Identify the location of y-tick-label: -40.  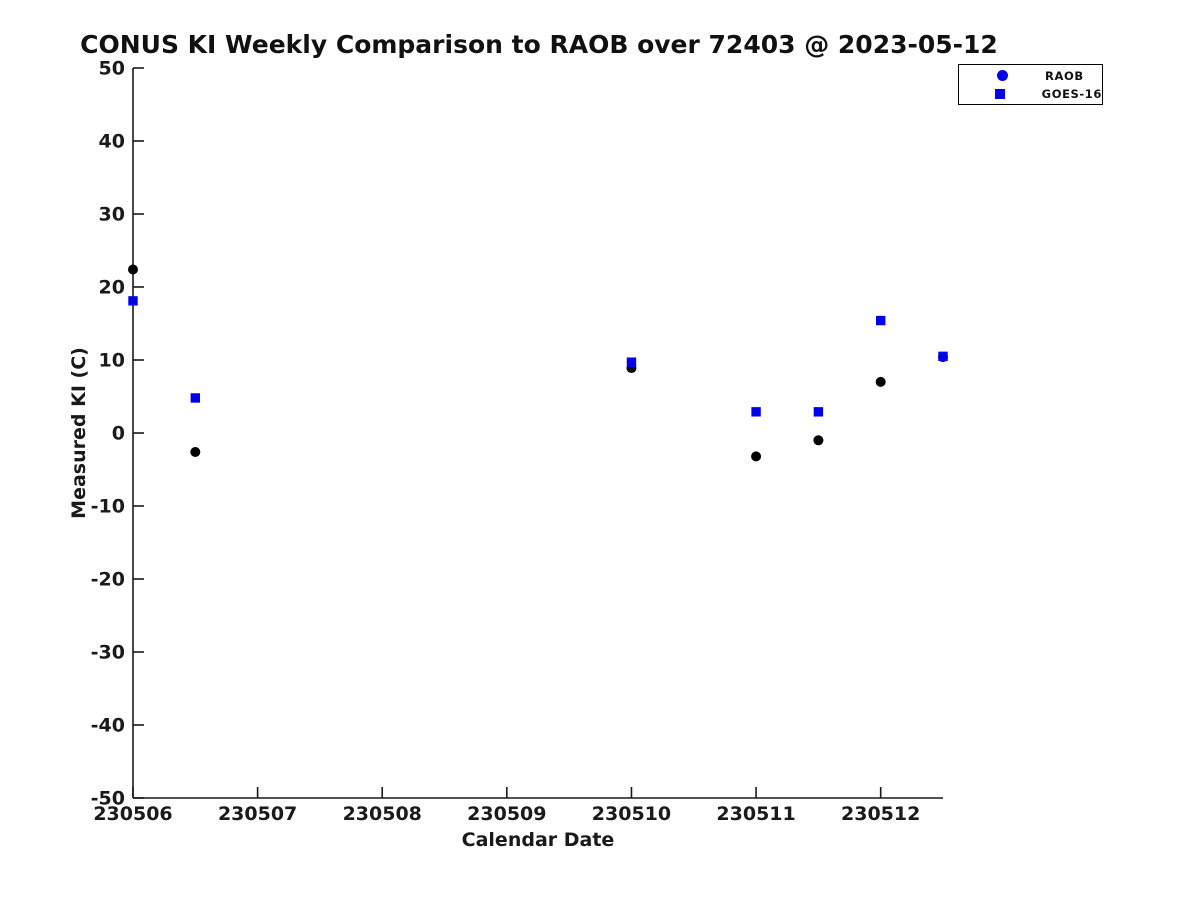
(108, 726).